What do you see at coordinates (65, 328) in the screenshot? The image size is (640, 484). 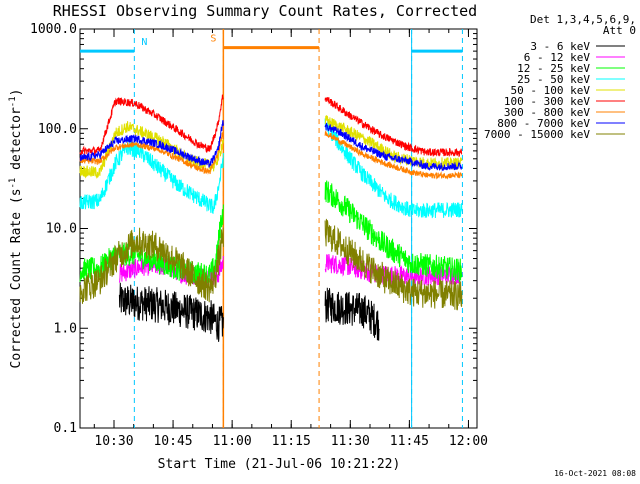 I see `y-tick-label: 1.0` at bounding box center [65, 328].